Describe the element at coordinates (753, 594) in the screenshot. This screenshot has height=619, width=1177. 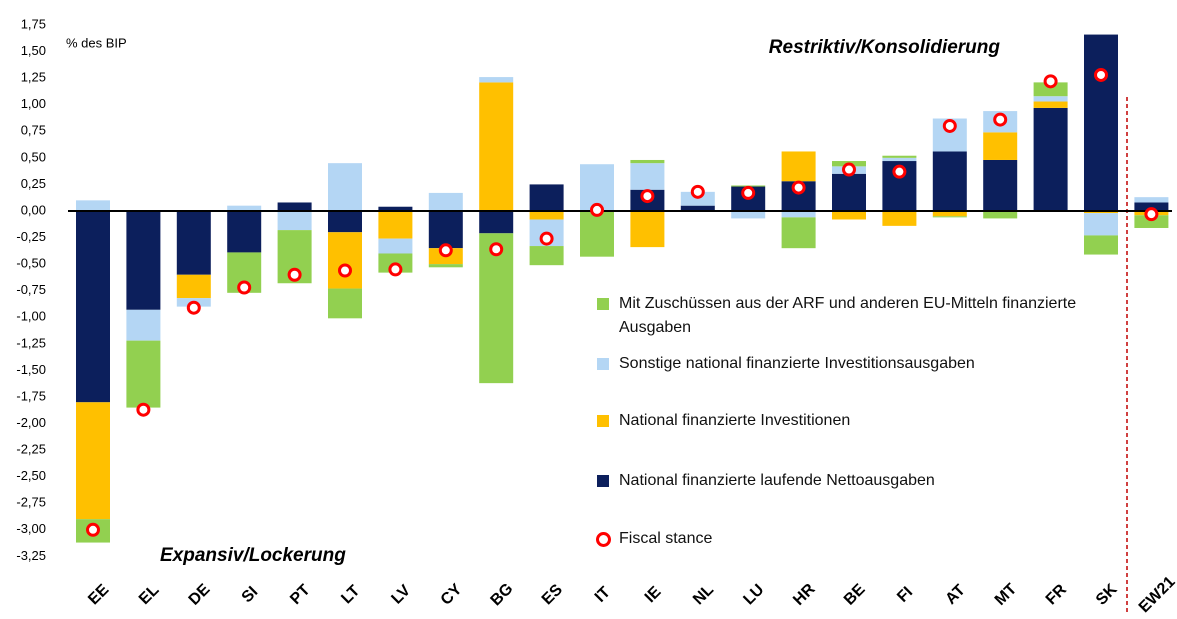
I see `x-tick-label: LU` at that location.